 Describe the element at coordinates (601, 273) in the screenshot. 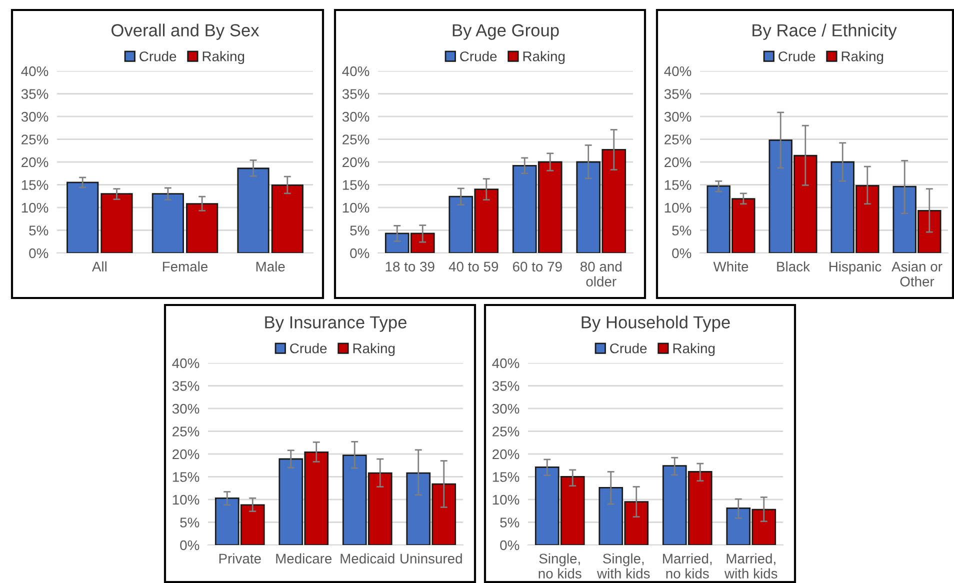

I see `x-tick-label: 80 and older` at that location.